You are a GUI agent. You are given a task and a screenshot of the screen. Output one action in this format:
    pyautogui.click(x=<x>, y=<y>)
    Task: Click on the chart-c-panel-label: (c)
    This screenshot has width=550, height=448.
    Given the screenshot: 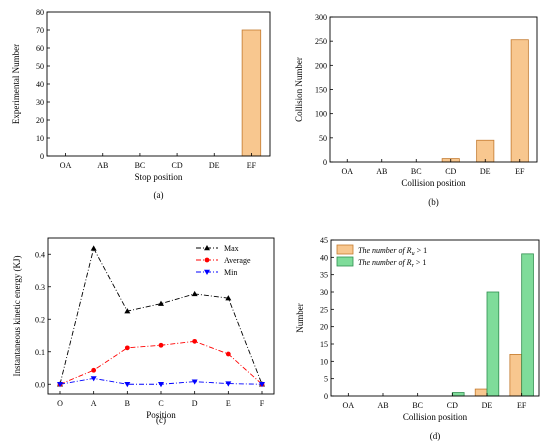 What is the action you would take?
    pyautogui.click(x=161, y=420)
    